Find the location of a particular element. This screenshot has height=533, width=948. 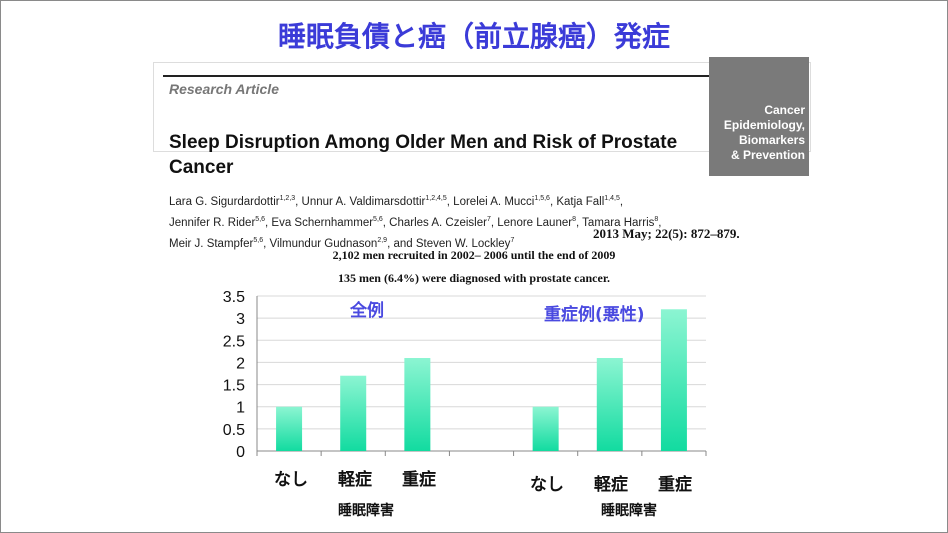

y-tick-label: 1 is located at coordinates (240, 408).